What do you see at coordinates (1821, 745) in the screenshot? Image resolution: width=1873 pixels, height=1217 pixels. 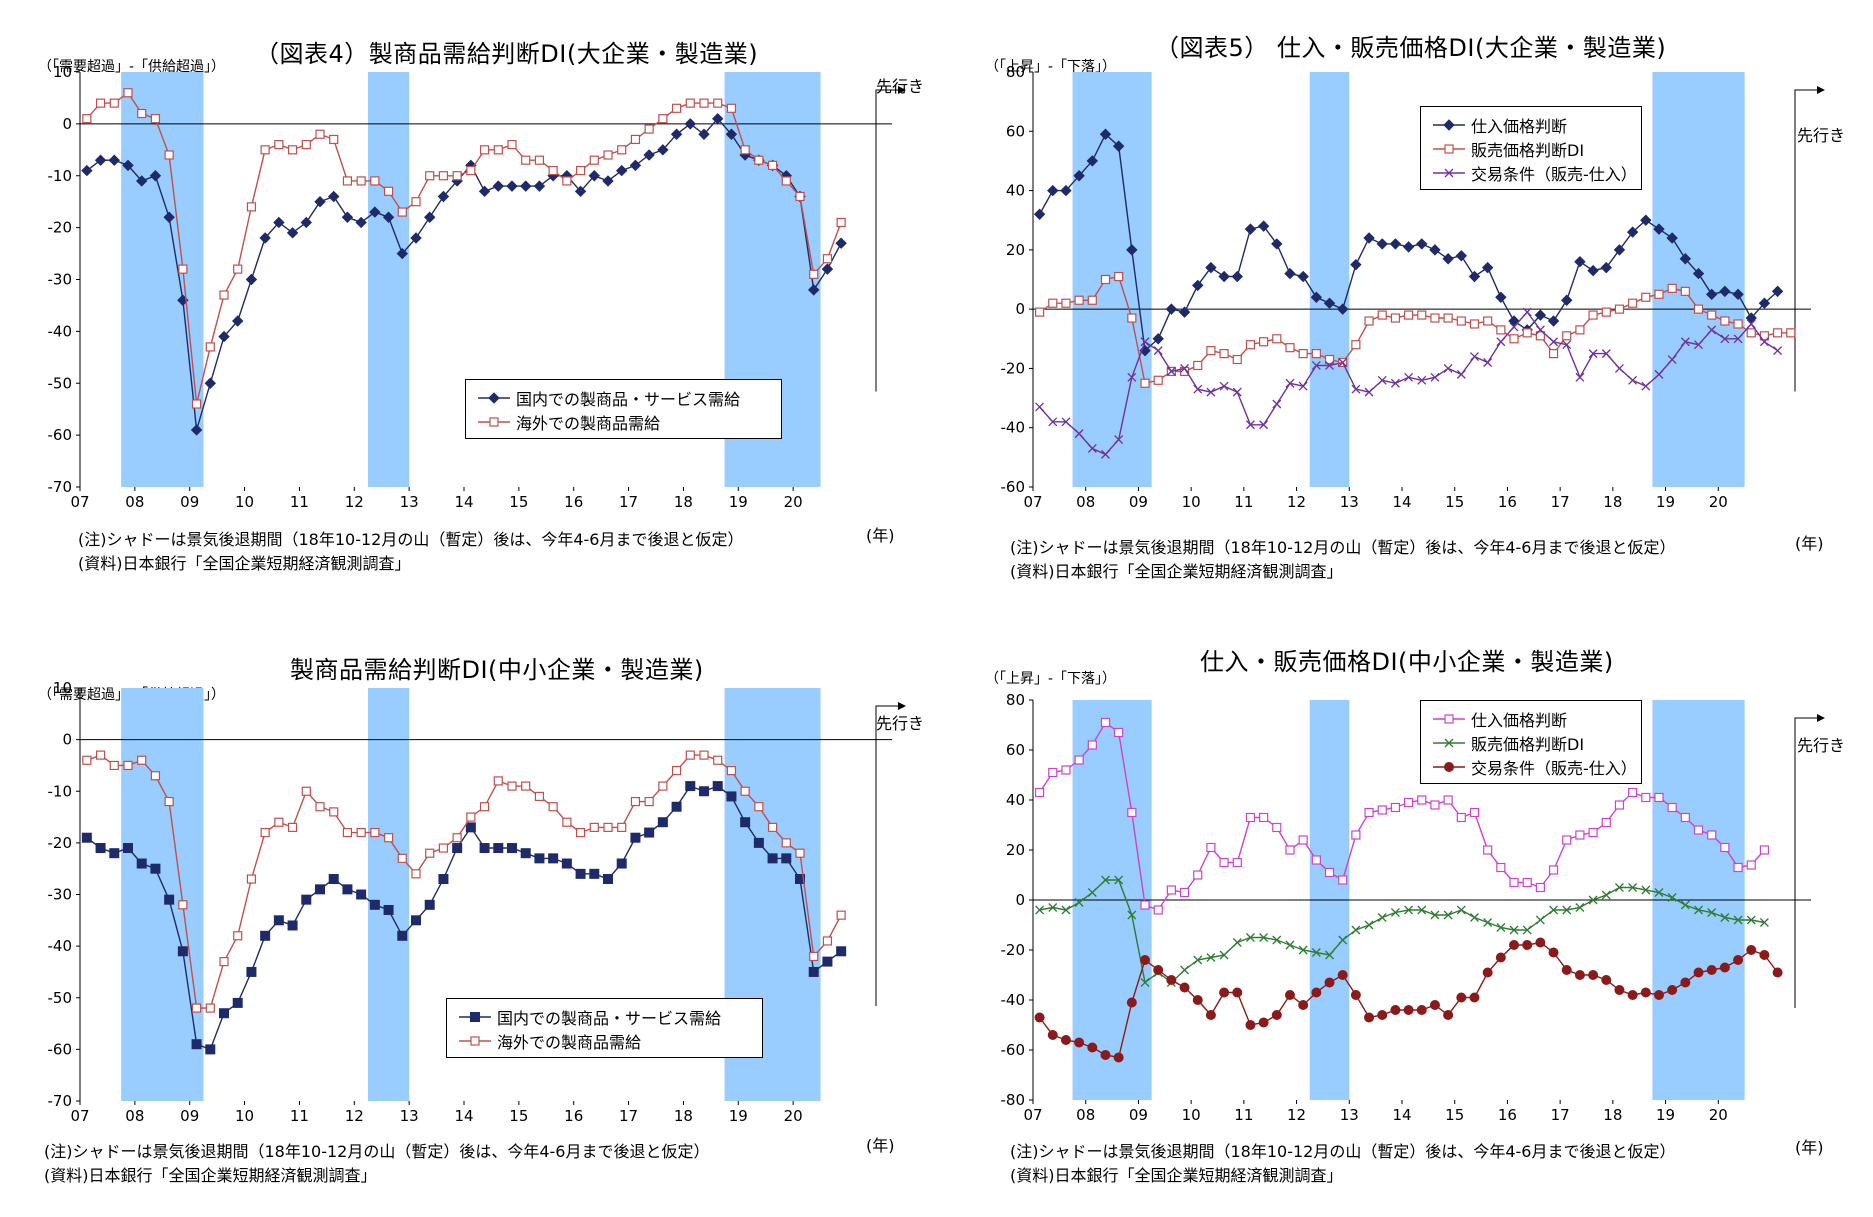 I see `forward-label: 先行き` at bounding box center [1821, 745].